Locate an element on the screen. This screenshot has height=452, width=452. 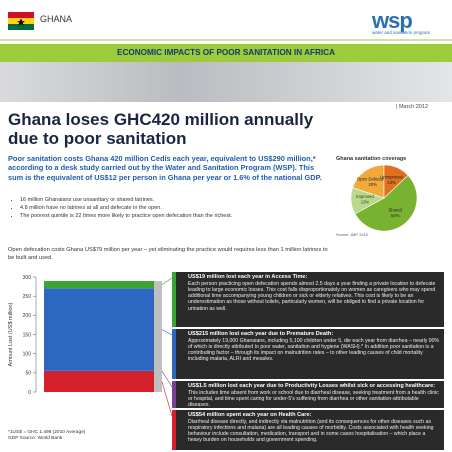
slice-name: Unimproved is located at coordinates (391, 176).